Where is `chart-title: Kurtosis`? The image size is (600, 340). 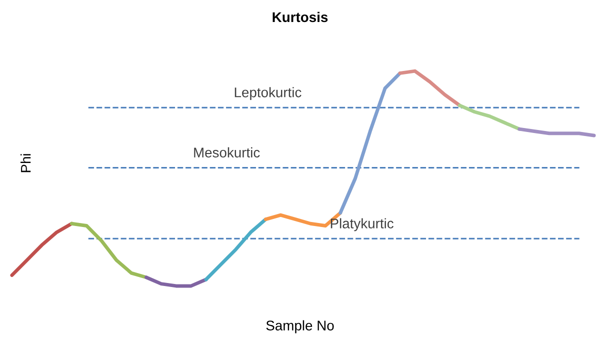 chart-title: Kurtosis is located at coordinates (300, 17).